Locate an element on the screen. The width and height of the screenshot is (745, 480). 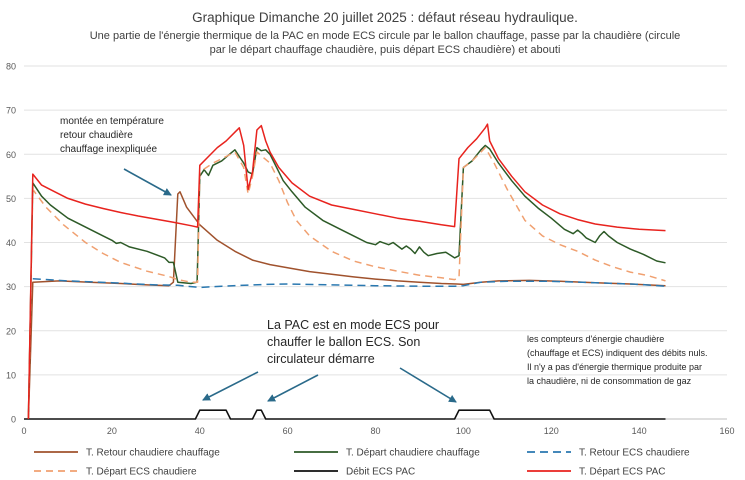
legend-item: T. Départ chaudiere chauffage is located at coordinates (387, 453).